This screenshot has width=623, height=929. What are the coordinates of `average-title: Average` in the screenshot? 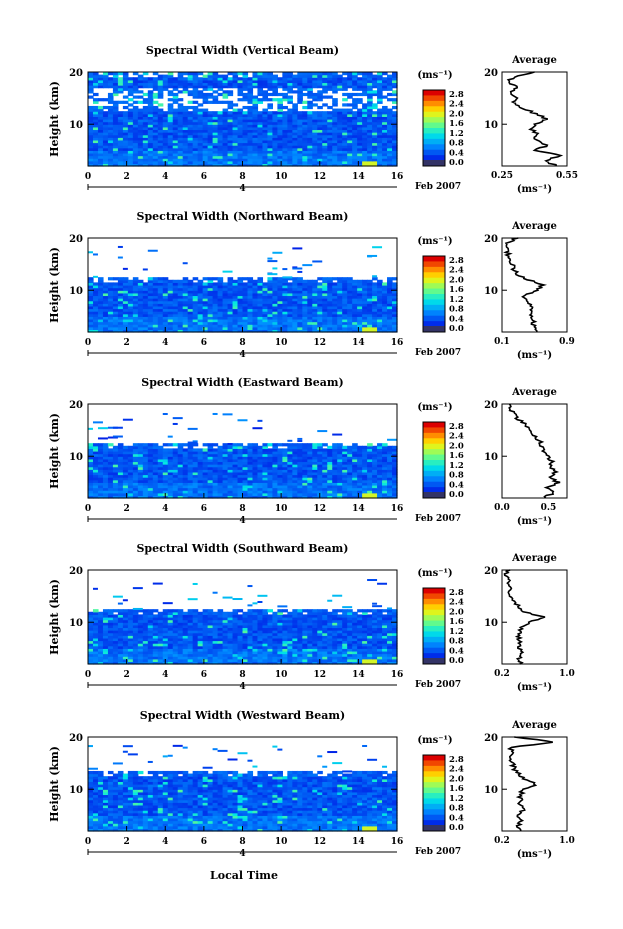 It's located at (534, 392).